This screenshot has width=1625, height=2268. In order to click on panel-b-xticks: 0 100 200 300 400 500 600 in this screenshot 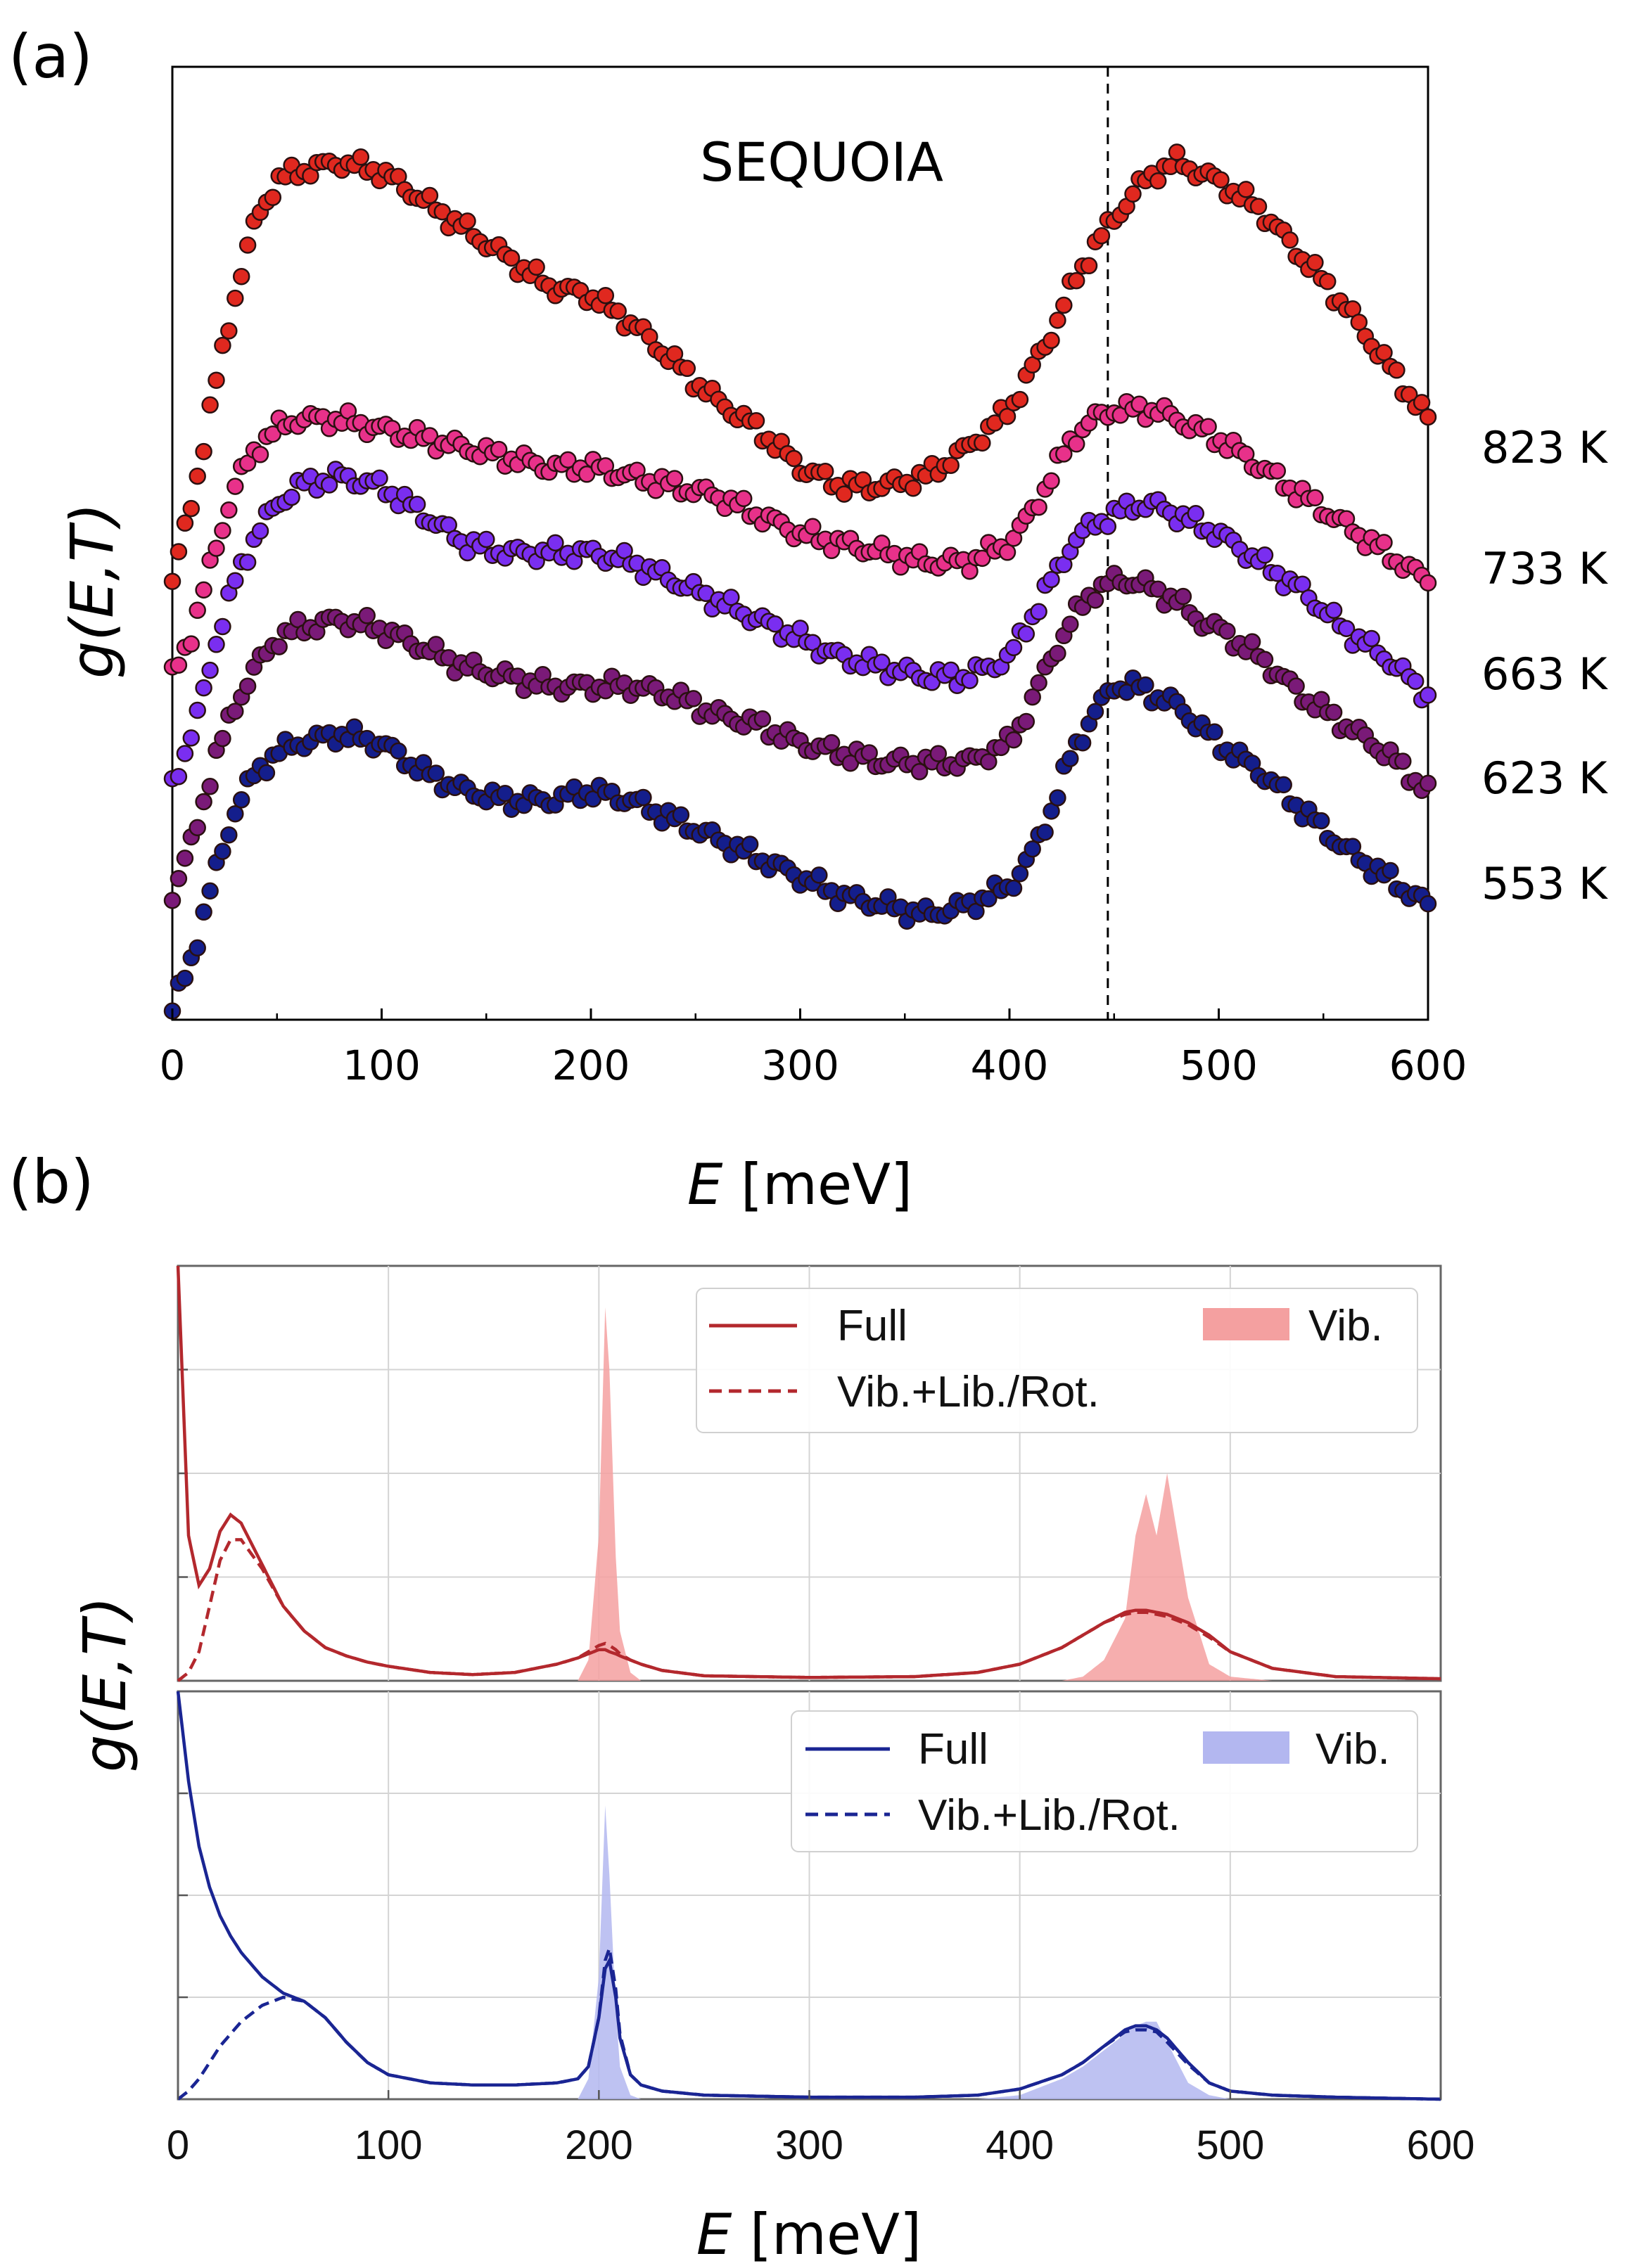, I will do `click(821, 2129)`.